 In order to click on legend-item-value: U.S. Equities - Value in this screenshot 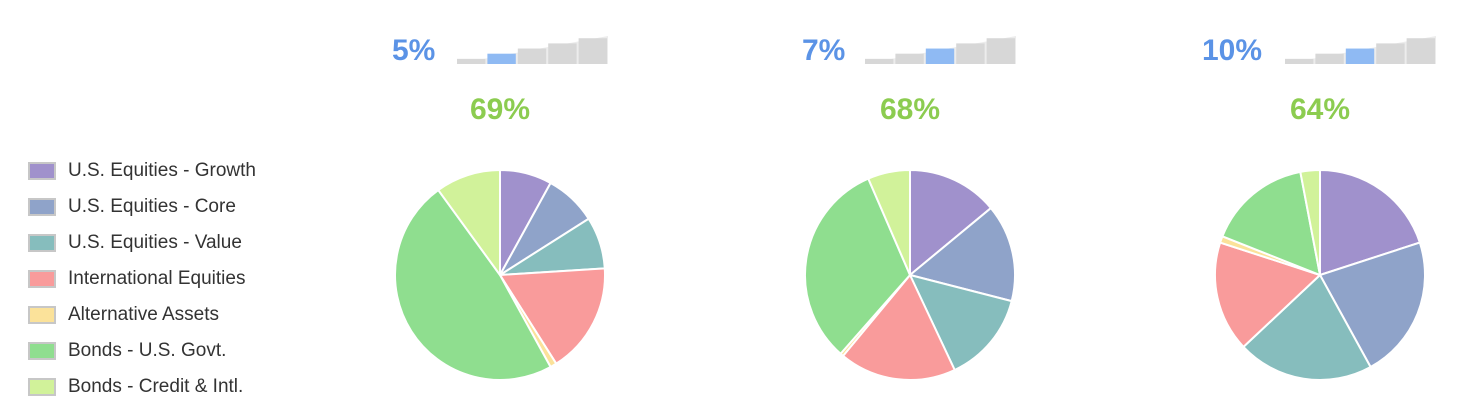, I will do `click(142, 243)`.